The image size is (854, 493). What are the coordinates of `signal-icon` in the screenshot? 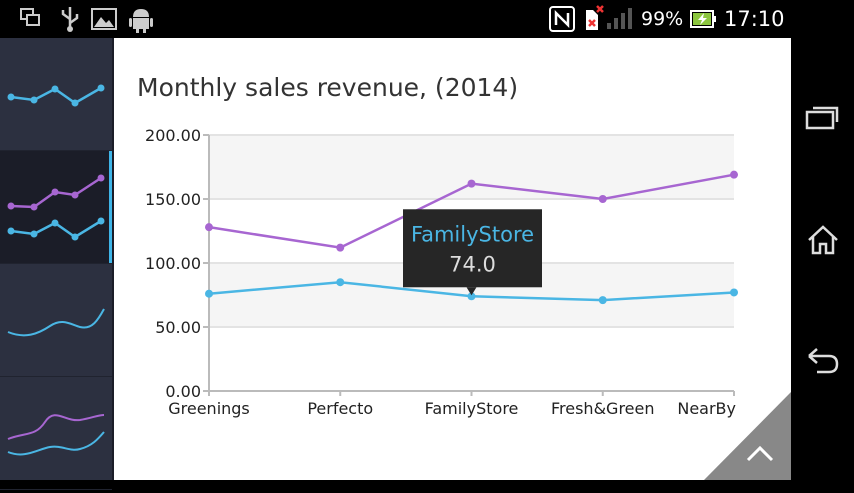 It's located at (619, 18).